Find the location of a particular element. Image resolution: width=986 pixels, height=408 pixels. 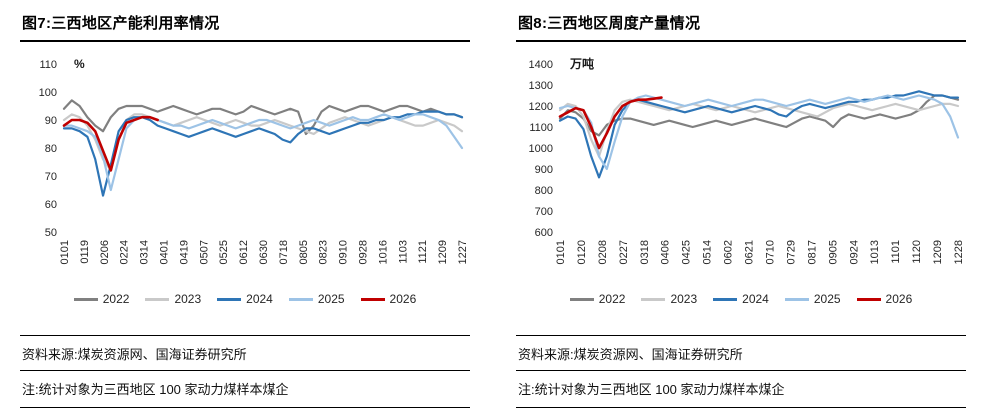

svg-text: 800 is located at coordinates (544, 191).